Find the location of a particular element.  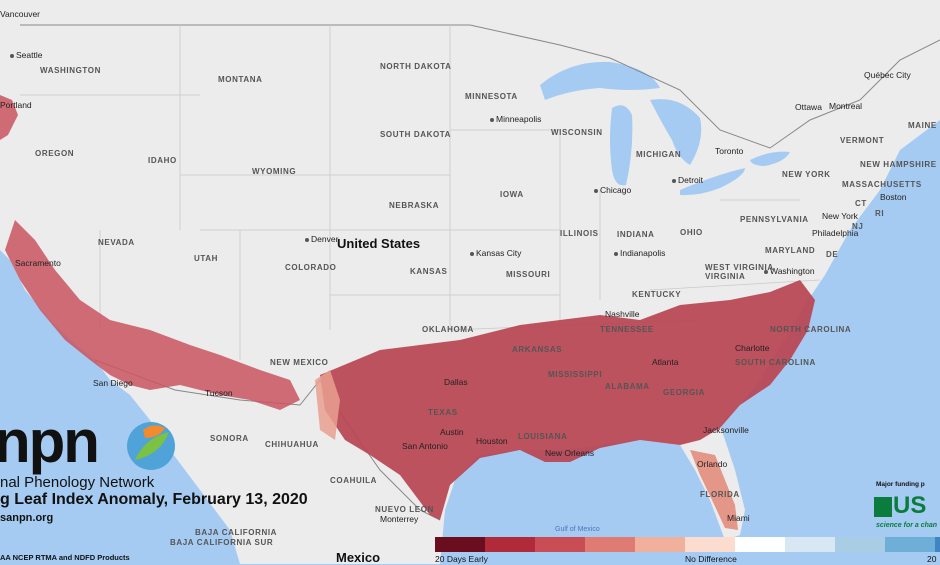

city-label: Vancouver is located at coordinates (20, 14).